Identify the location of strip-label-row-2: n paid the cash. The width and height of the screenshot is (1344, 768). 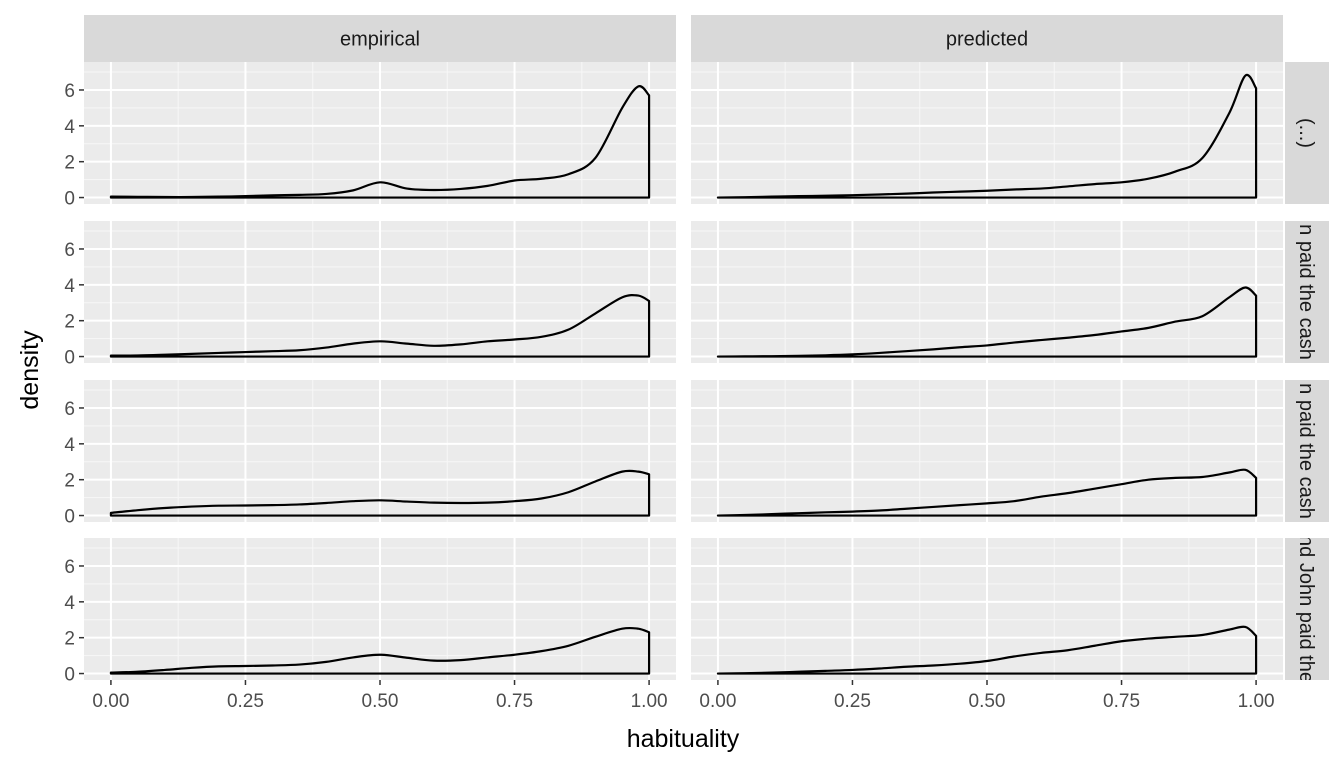
(1306, 451).